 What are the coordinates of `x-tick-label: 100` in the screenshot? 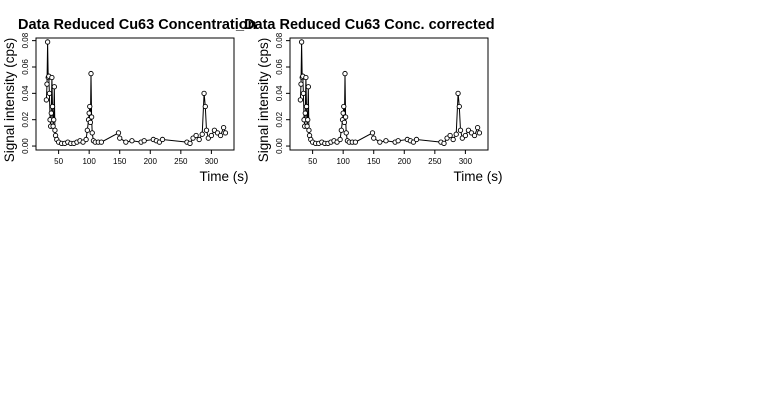 It's located at (89, 161).